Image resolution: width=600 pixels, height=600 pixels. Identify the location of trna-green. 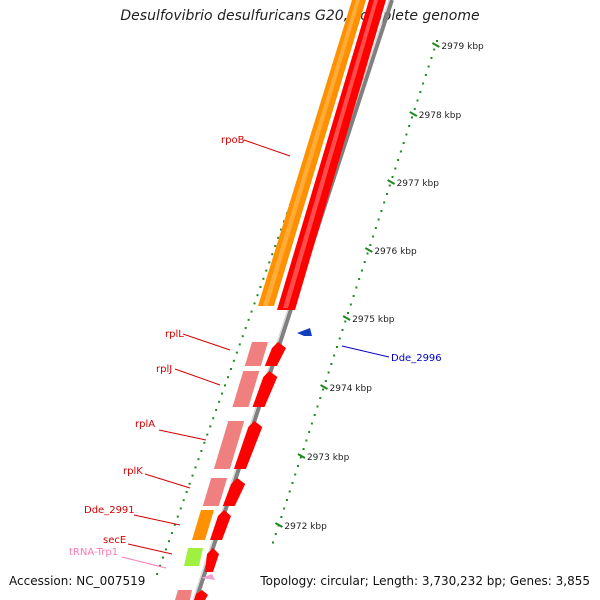
(193, 557).